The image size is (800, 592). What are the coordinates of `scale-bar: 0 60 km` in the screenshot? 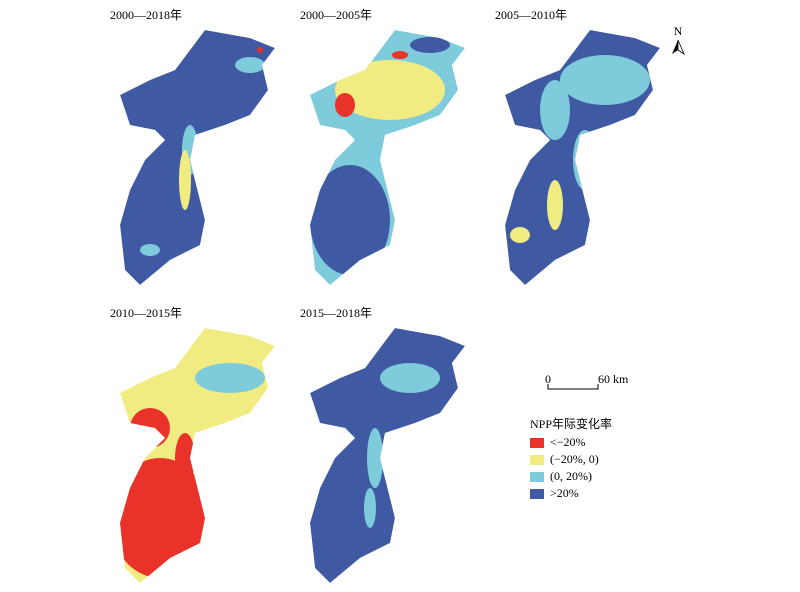 It's located at (587, 381).